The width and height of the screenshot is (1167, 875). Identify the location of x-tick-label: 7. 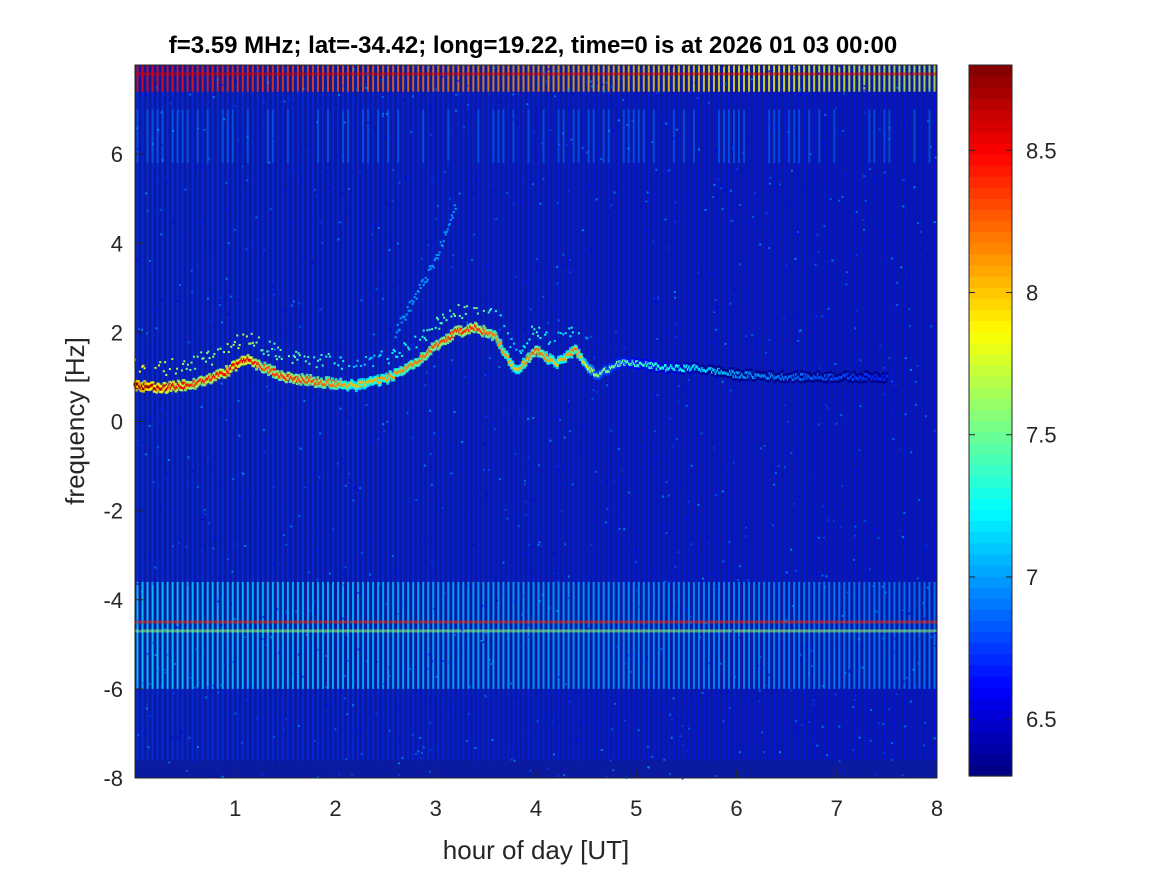
(837, 808).